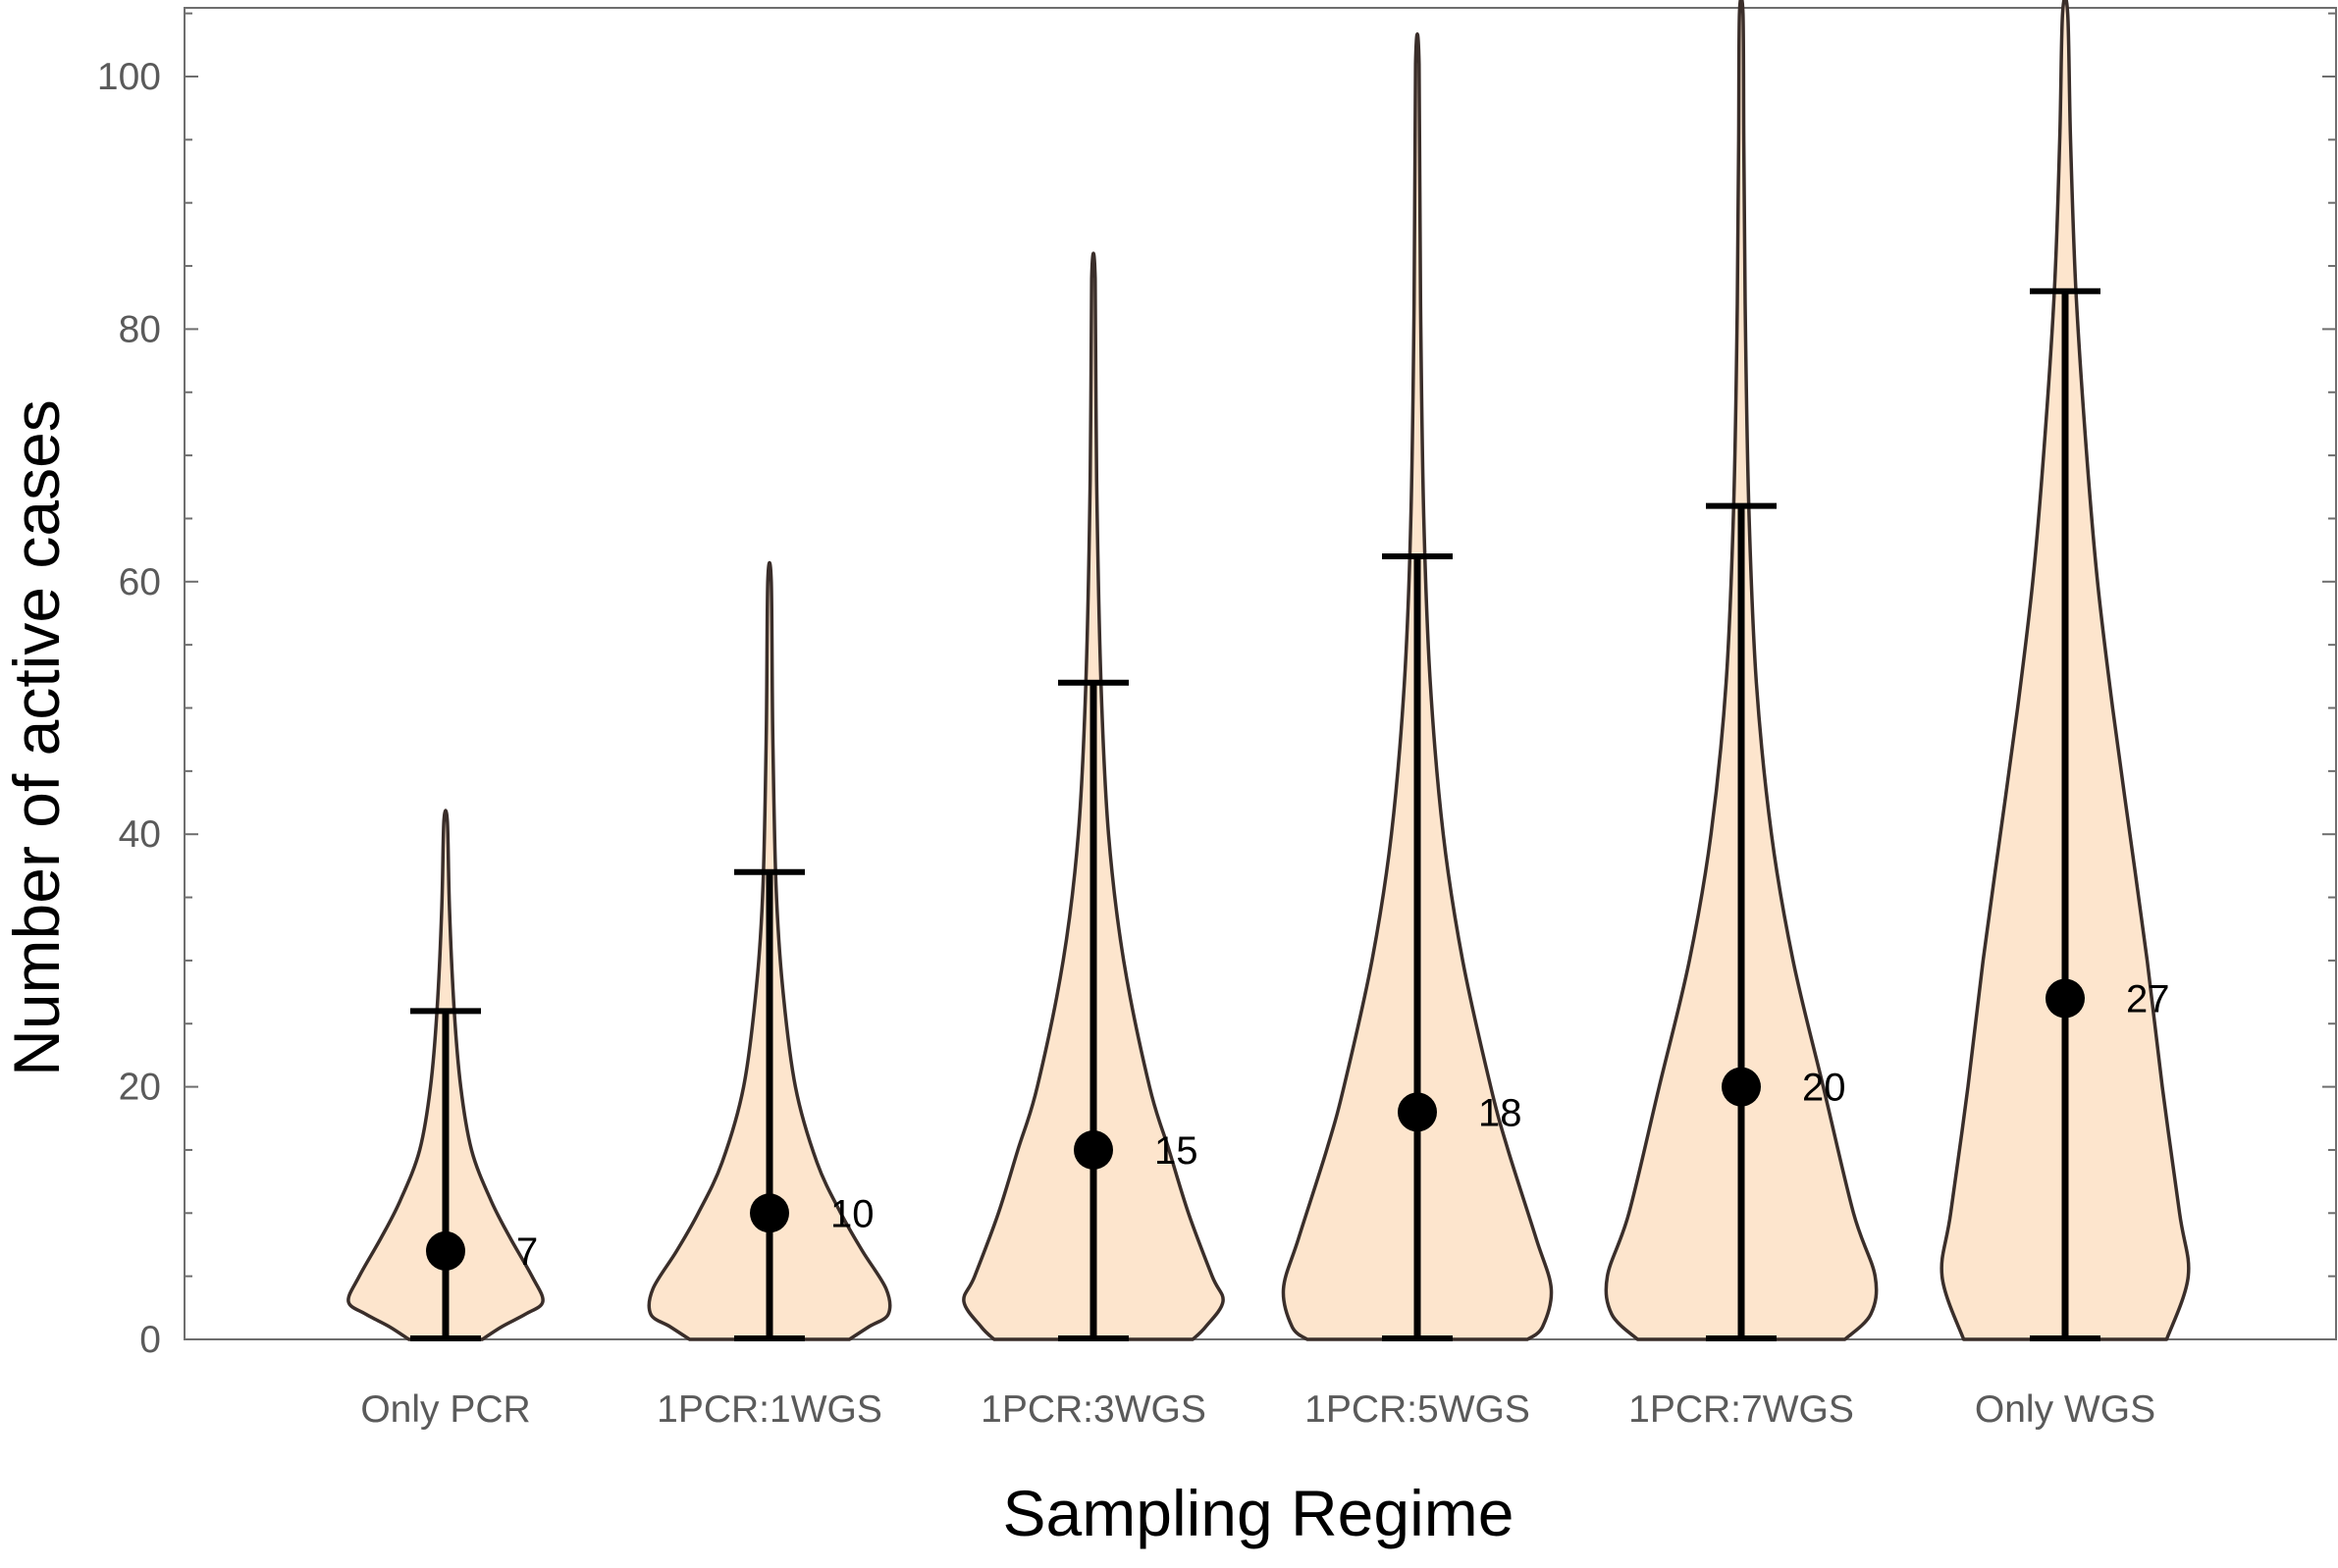  I want to click on x-category-label: 1PCR:7WGS, so click(1741, 1410).